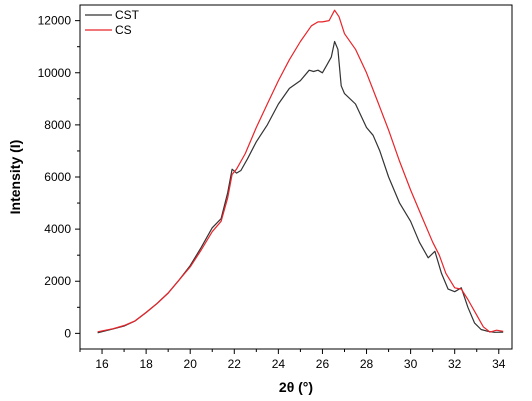 This screenshot has width=532, height=401. Describe the element at coordinates (279, 364) in the screenshot. I see `x-tick-label: 24` at that location.